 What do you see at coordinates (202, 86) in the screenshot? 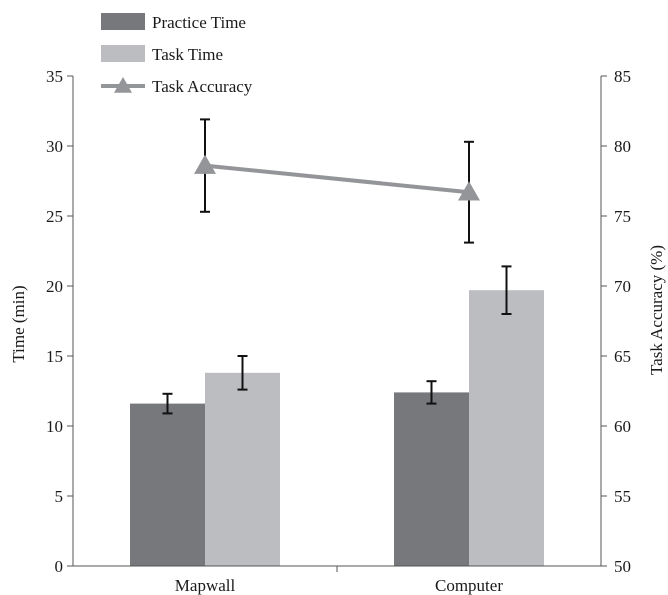
I see `legend-label-task-accuracy: Task Accuracy` at bounding box center [202, 86].